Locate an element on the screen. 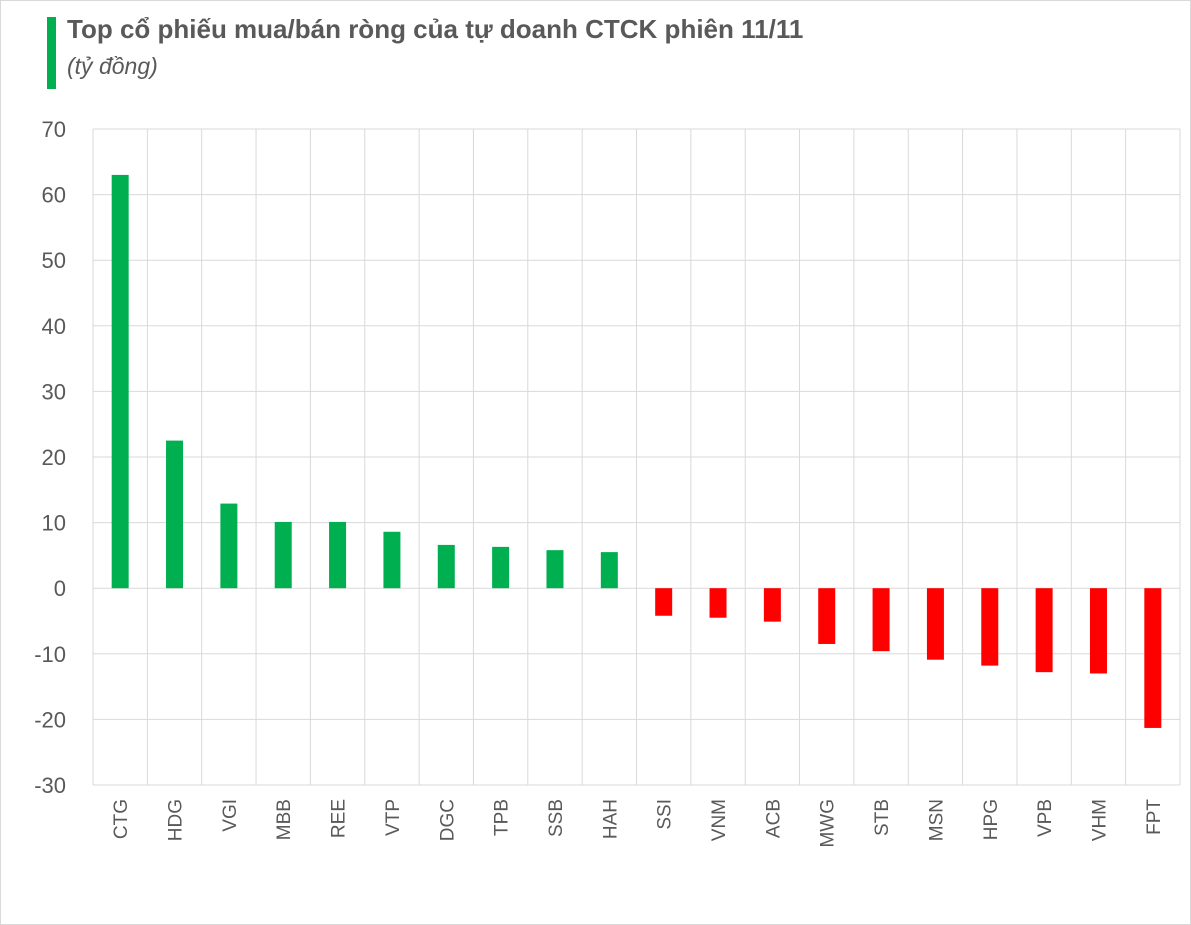 Image resolution: width=1191 pixels, height=925 pixels. bar-acb is located at coordinates (772, 605).